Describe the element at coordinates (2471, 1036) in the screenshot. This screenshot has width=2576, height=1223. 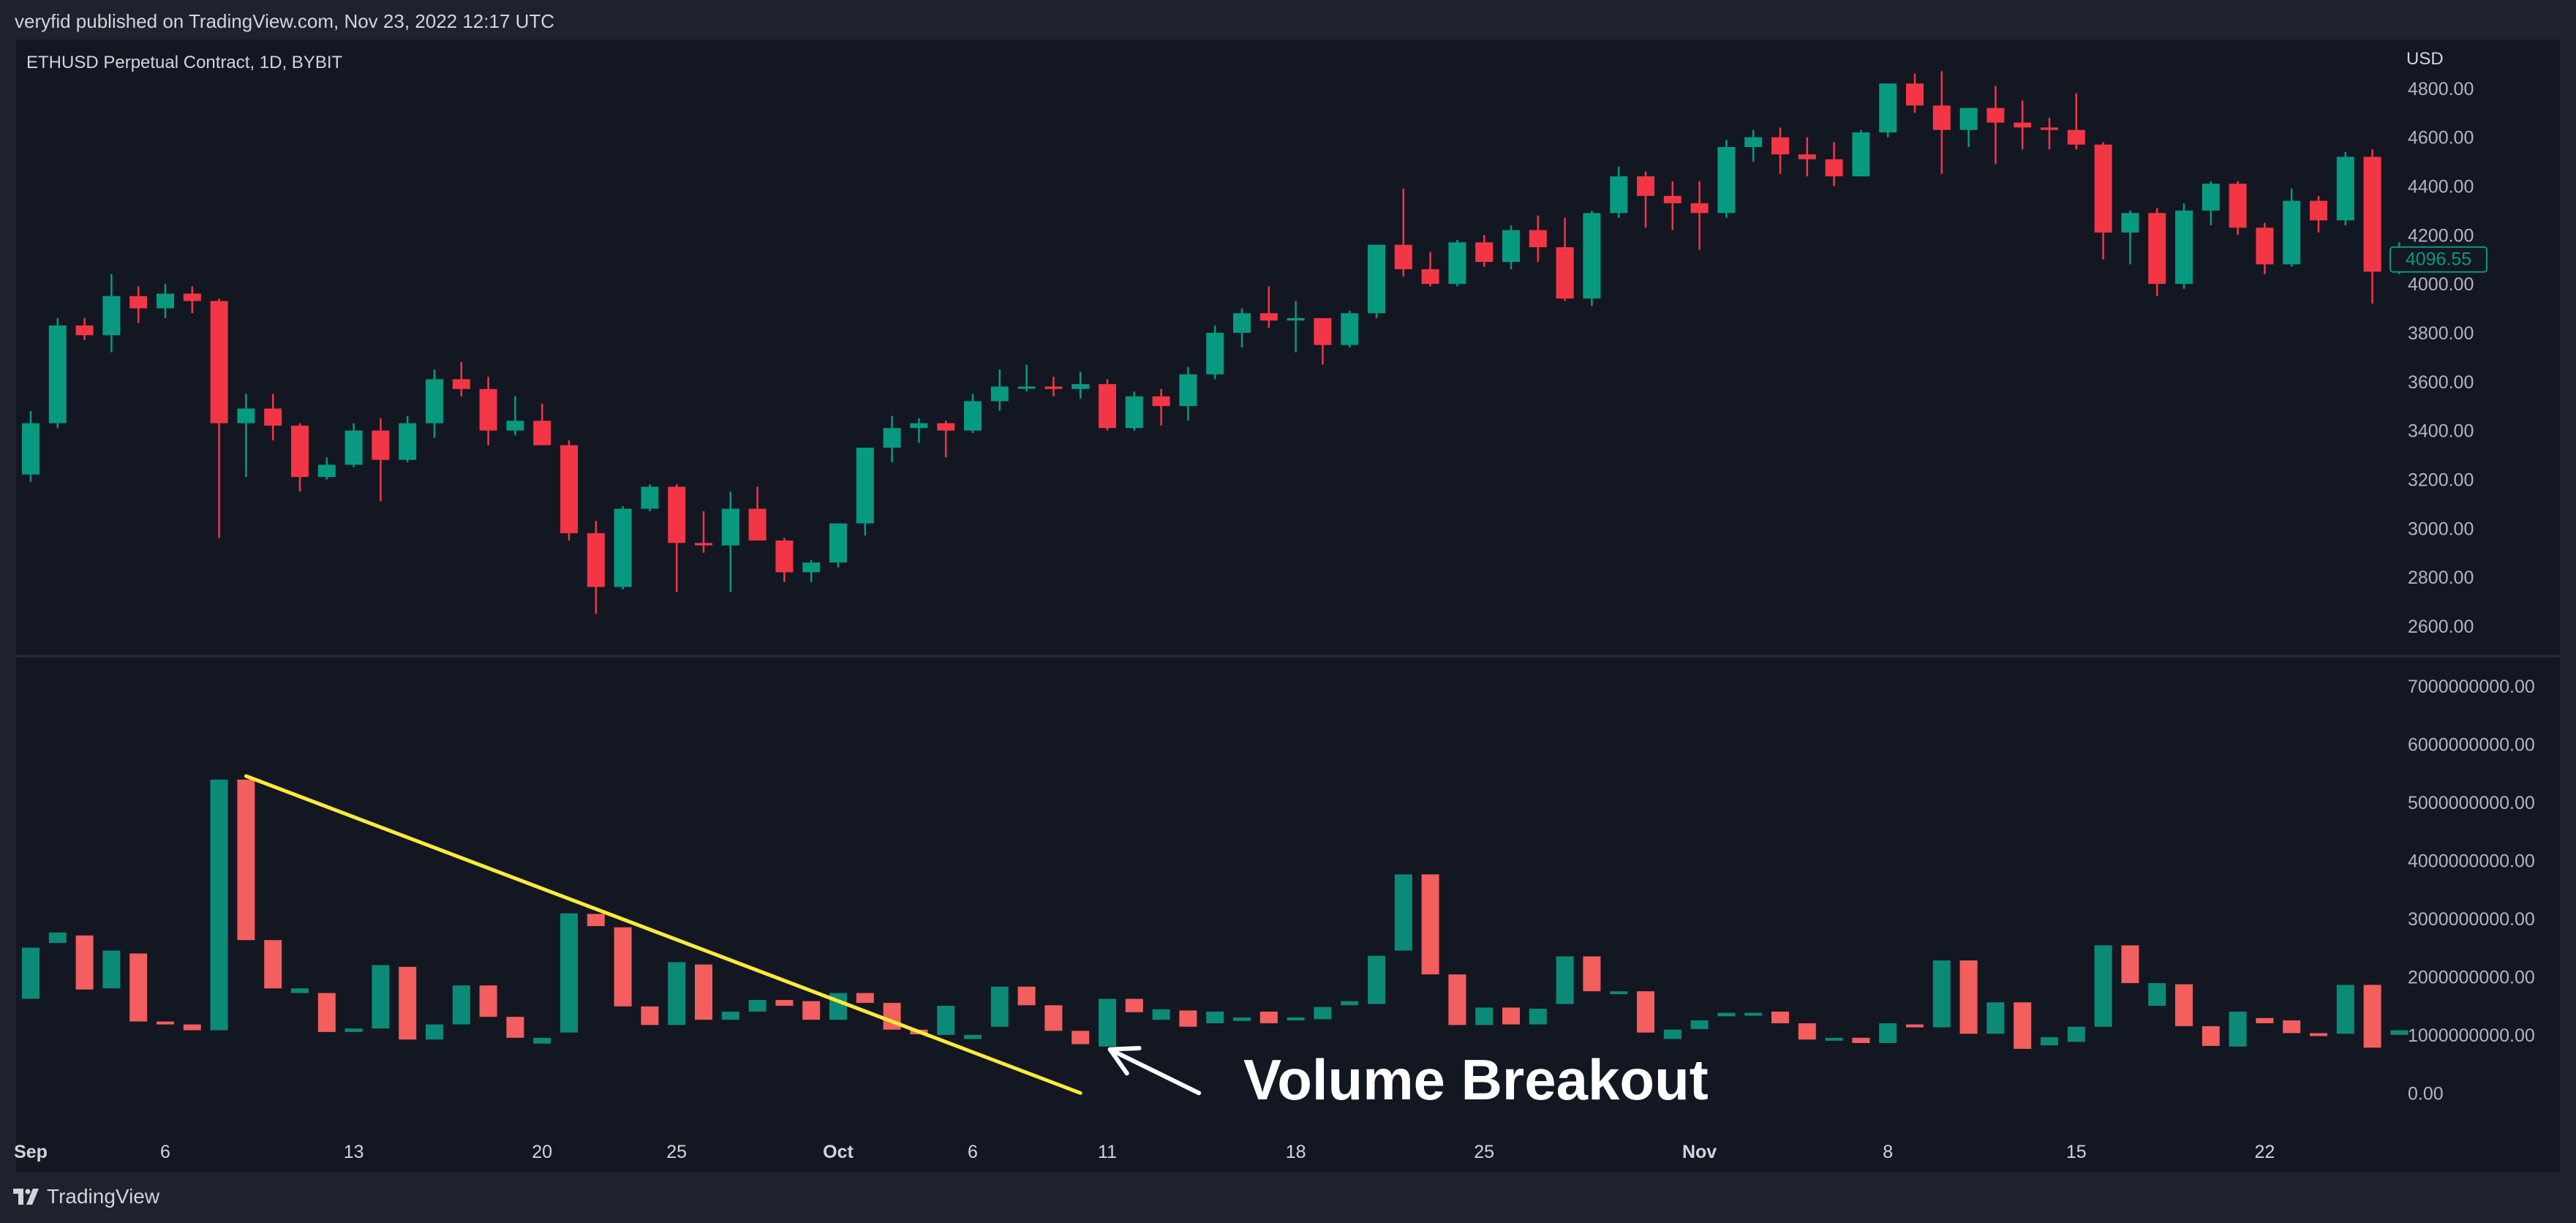
I see `volume-tick-label: 1000000000.00` at that location.